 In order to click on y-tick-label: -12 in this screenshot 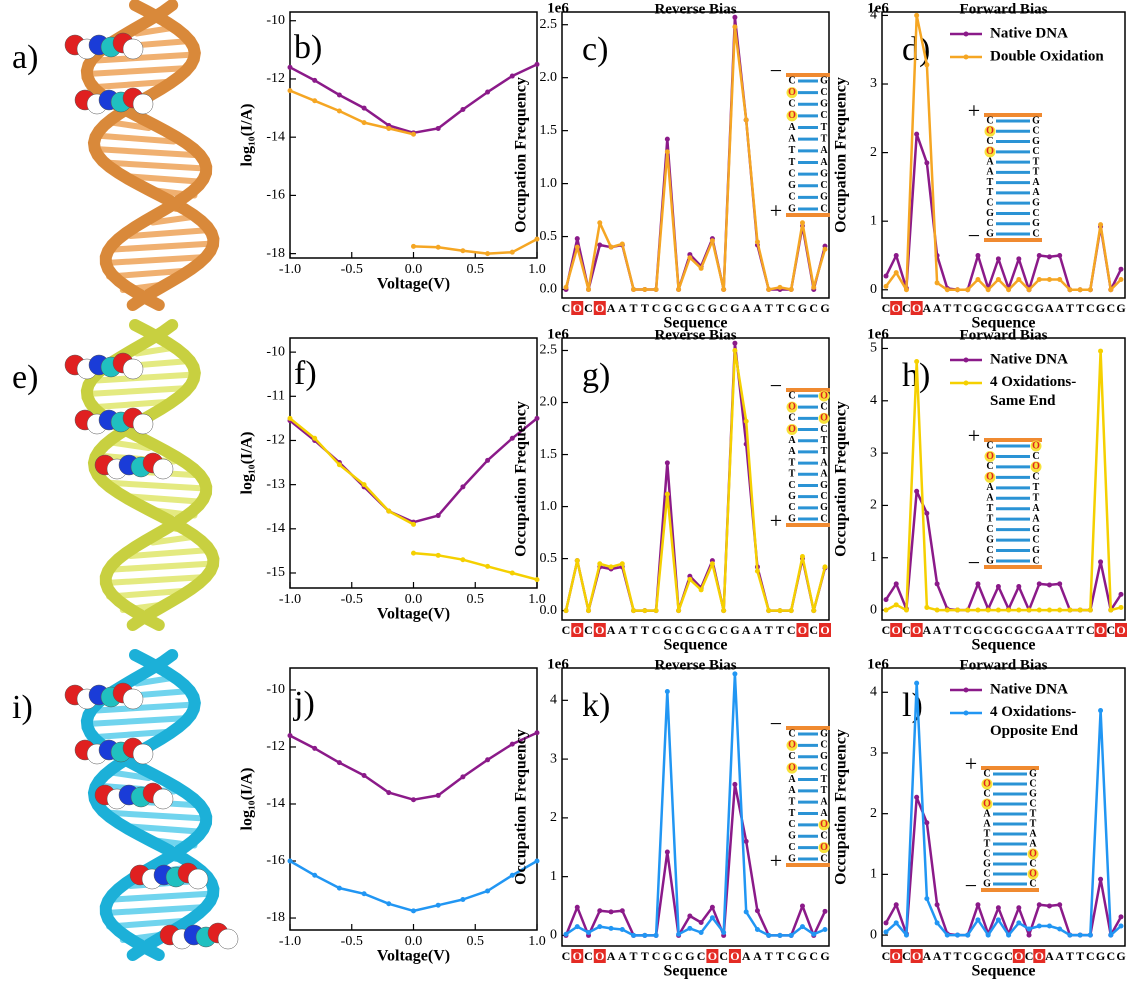, I will do `click(275, 78)`.